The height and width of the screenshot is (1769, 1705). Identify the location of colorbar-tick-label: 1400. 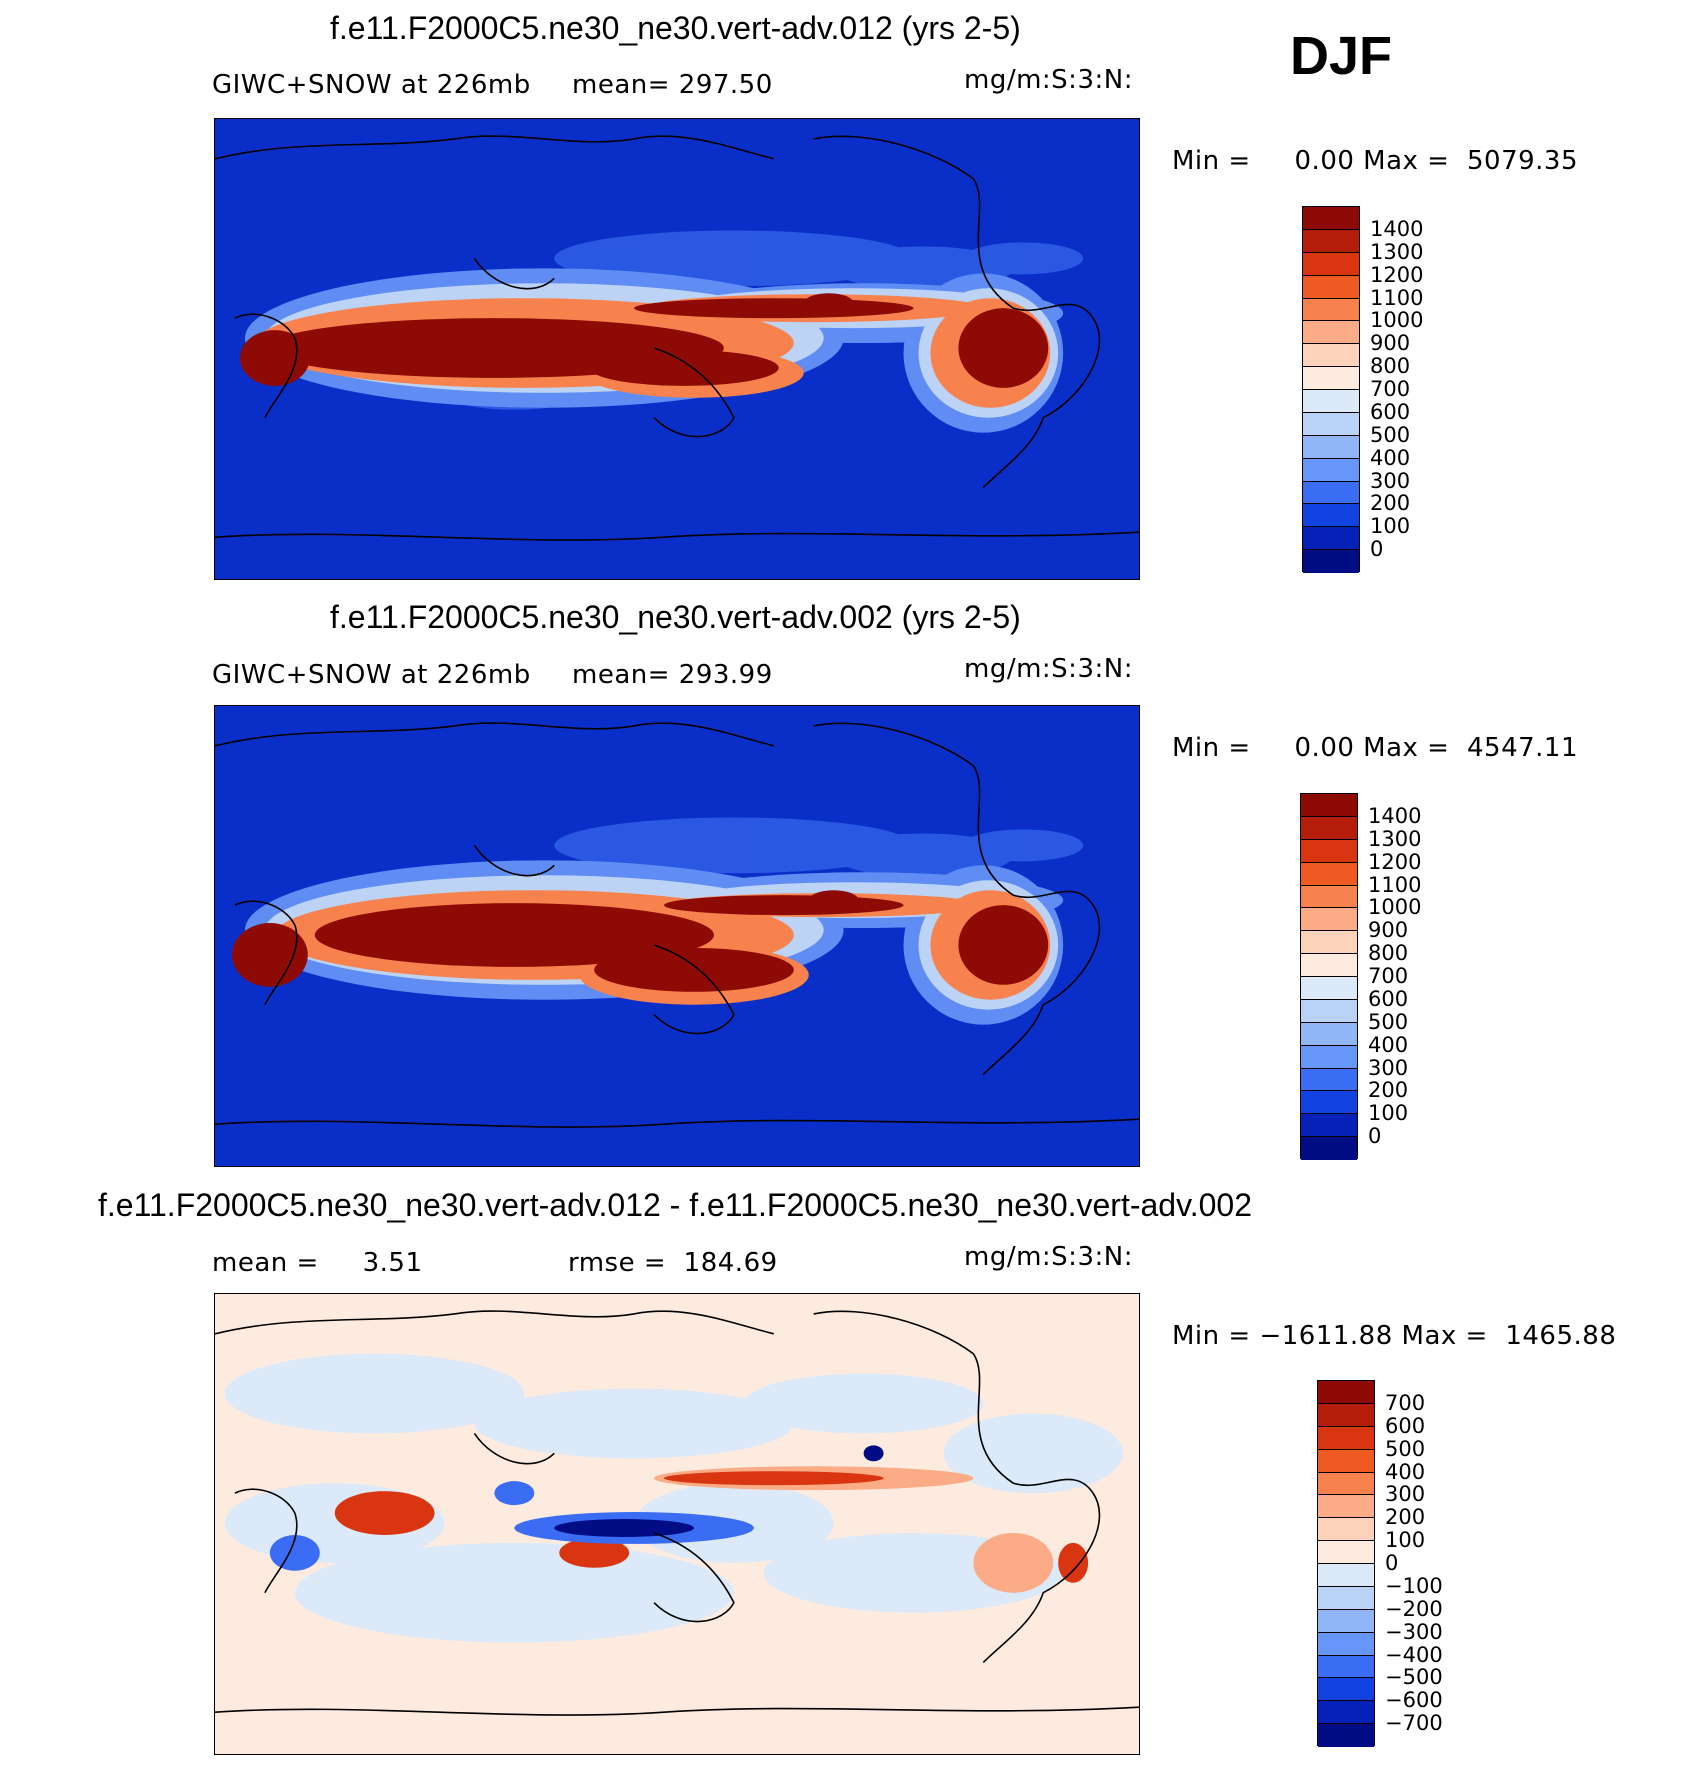
(1397, 228).